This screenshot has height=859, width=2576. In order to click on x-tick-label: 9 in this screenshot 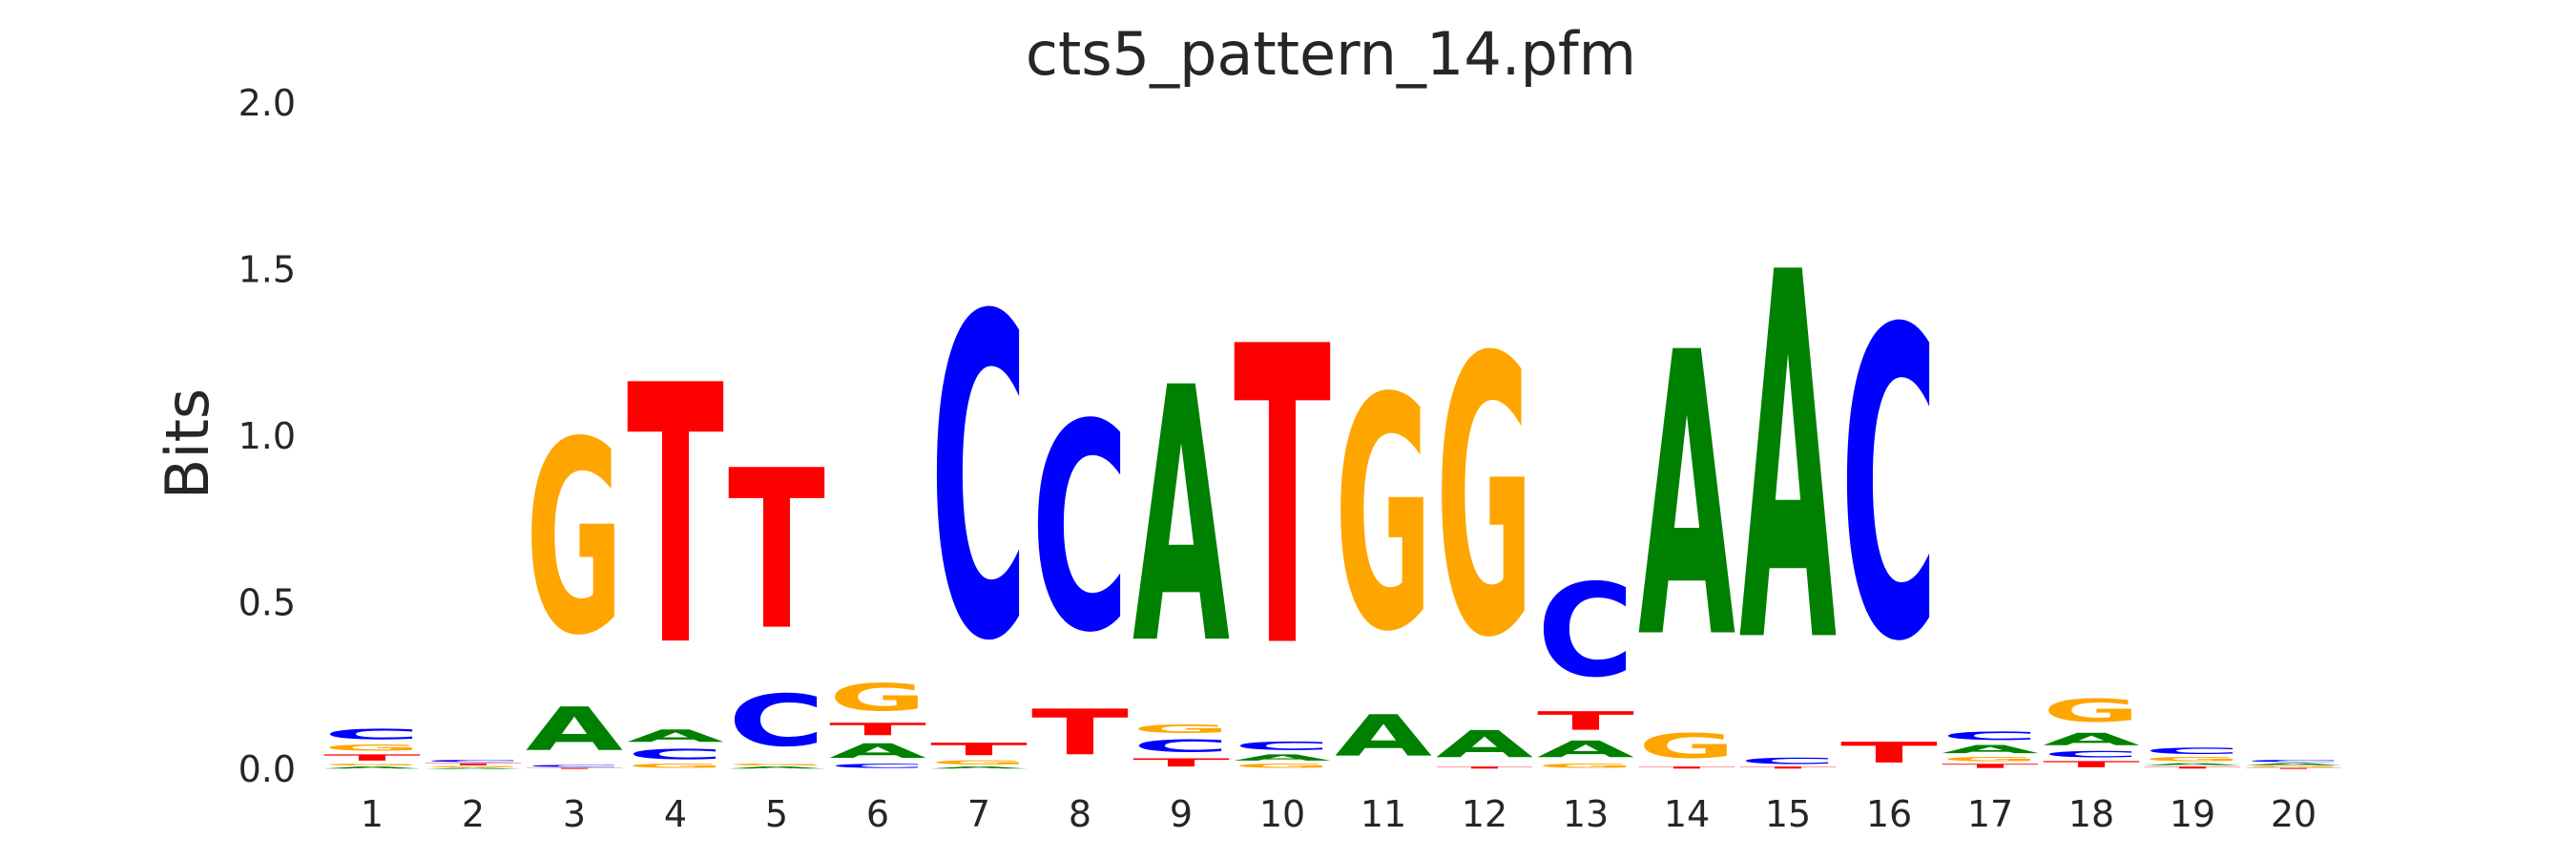, I will do `click(1181, 814)`.